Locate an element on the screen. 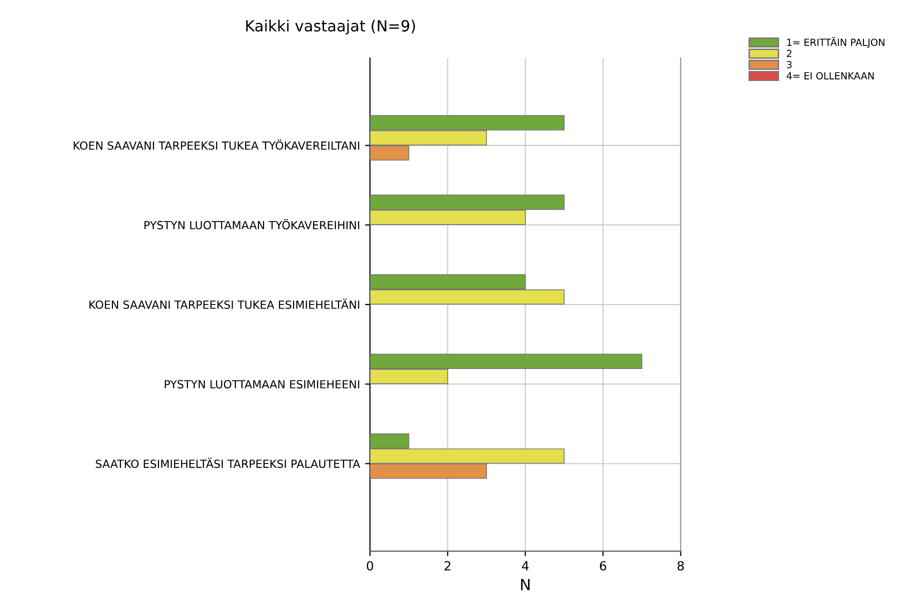  y-tick-label: PYSTYN LUOTTAMAAN TYÖKAVEREIHINI is located at coordinates (252, 224).